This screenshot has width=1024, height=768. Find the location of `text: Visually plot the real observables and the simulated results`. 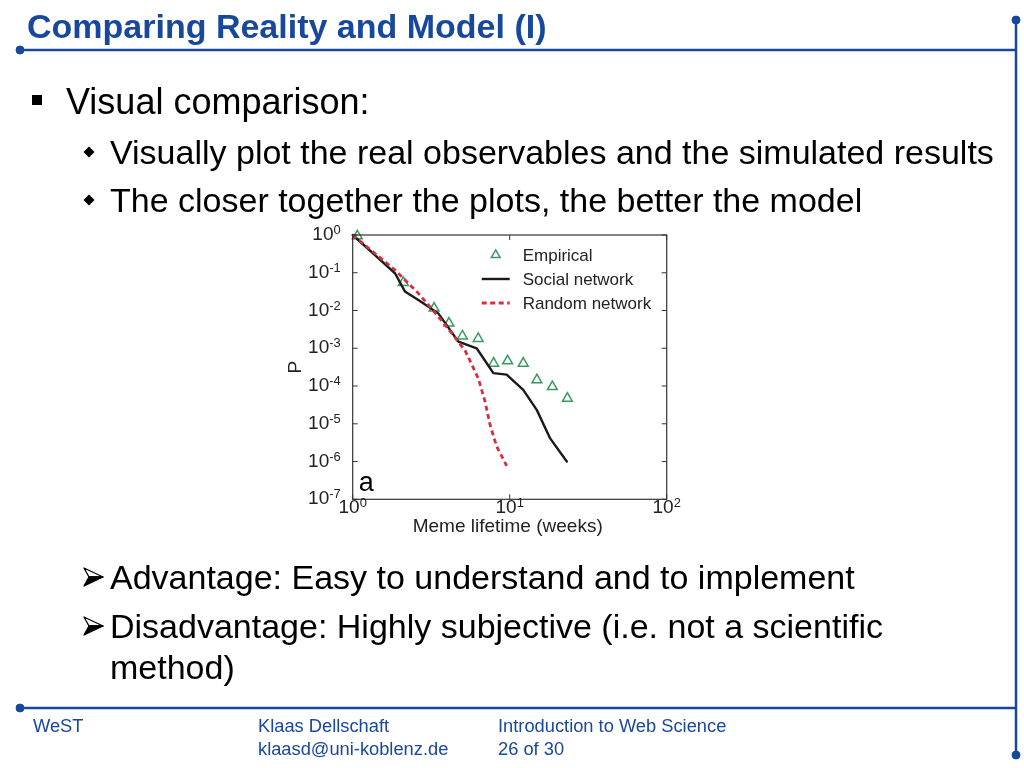

text: Visually plot the real observables and the simulated results is located at coordinates (552, 152).